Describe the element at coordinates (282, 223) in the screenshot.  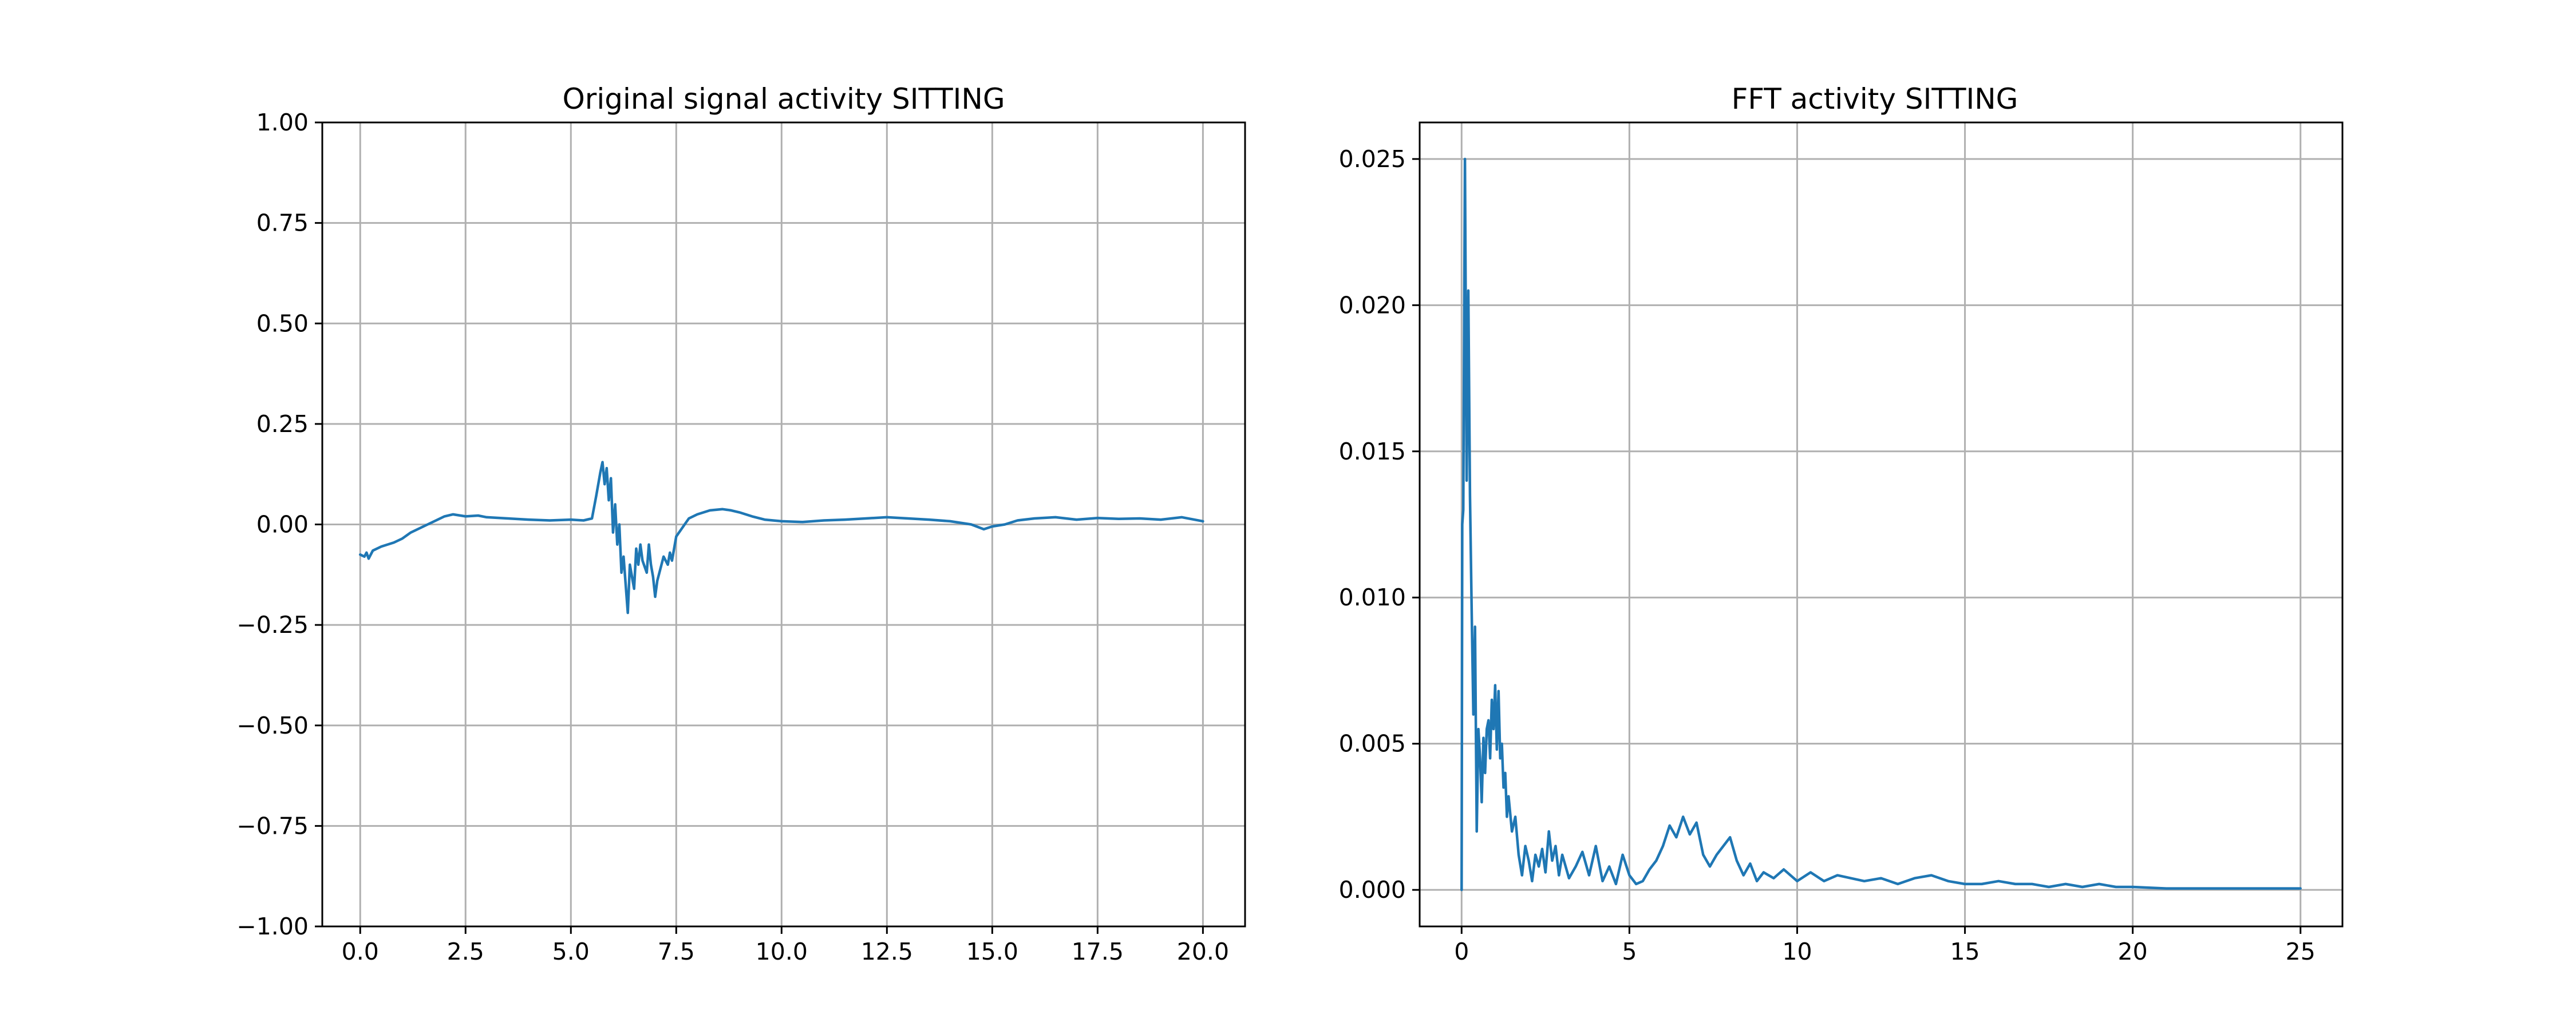
I see `signal-y-tick-label: 0.75` at that location.